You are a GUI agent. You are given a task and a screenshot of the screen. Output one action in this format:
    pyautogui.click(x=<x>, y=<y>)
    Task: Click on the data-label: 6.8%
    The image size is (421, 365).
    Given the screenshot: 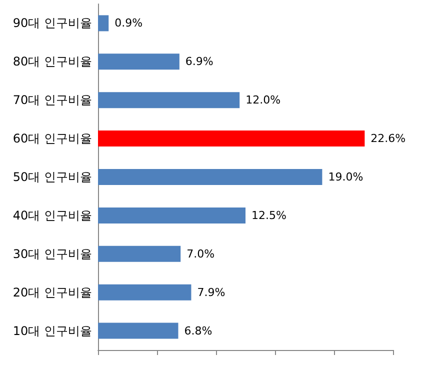 What is the action you would take?
    pyautogui.click(x=198, y=331)
    